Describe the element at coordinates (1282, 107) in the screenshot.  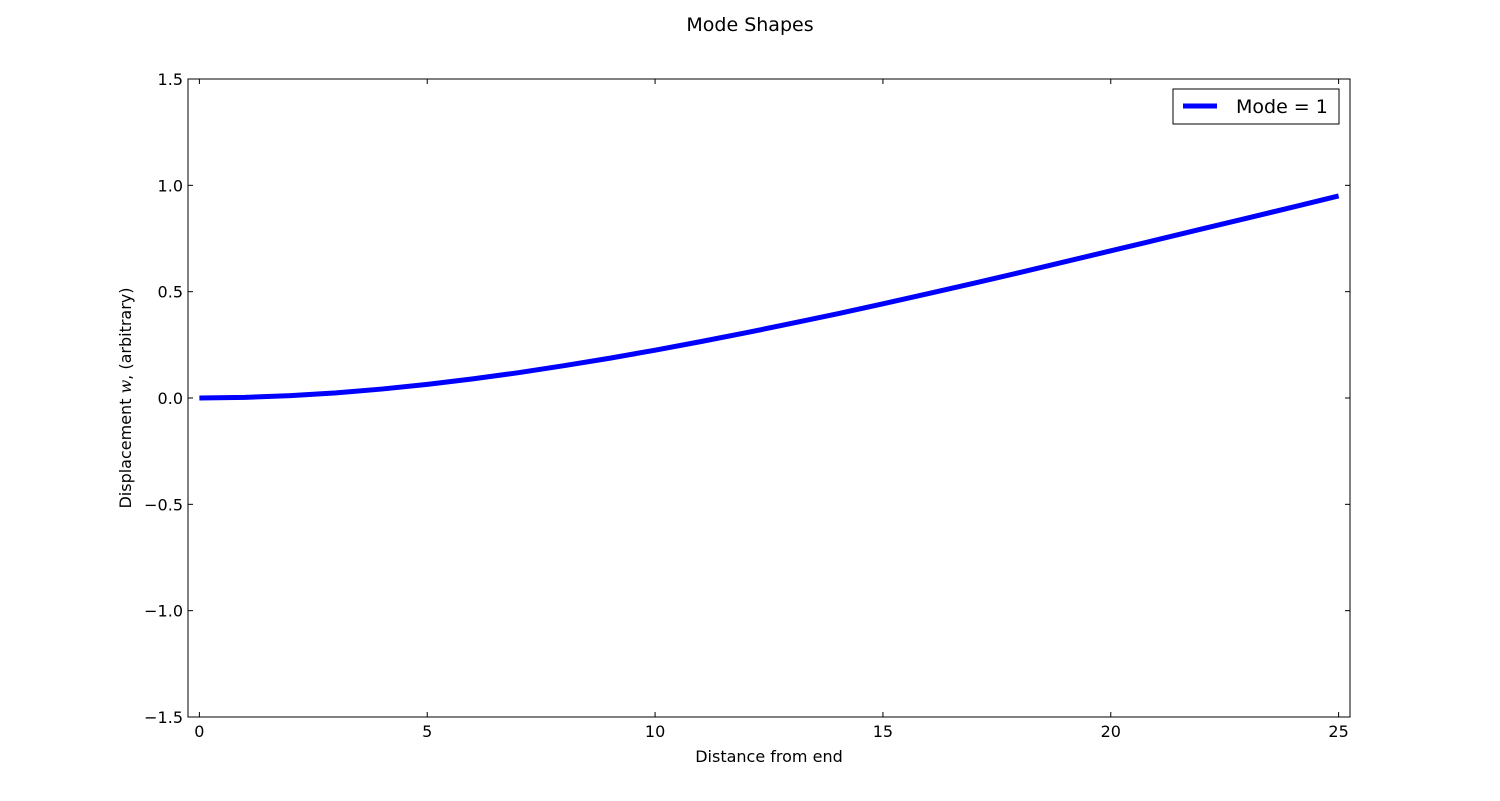
I see `legend-label: Mode = 1` at that location.